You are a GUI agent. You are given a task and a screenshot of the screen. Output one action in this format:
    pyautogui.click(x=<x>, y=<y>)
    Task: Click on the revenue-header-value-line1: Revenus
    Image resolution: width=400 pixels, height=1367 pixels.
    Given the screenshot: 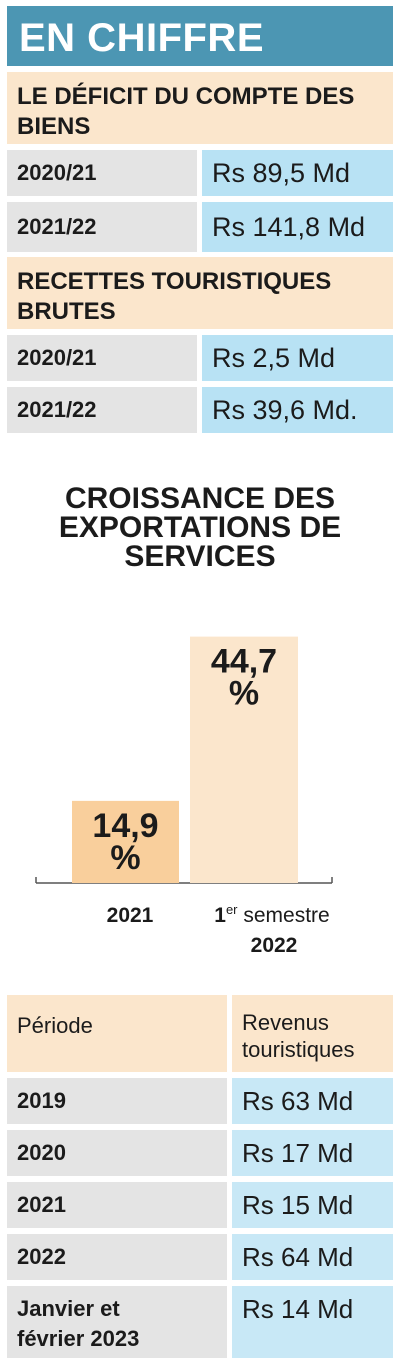 What is the action you would take?
    pyautogui.click(x=285, y=1022)
    